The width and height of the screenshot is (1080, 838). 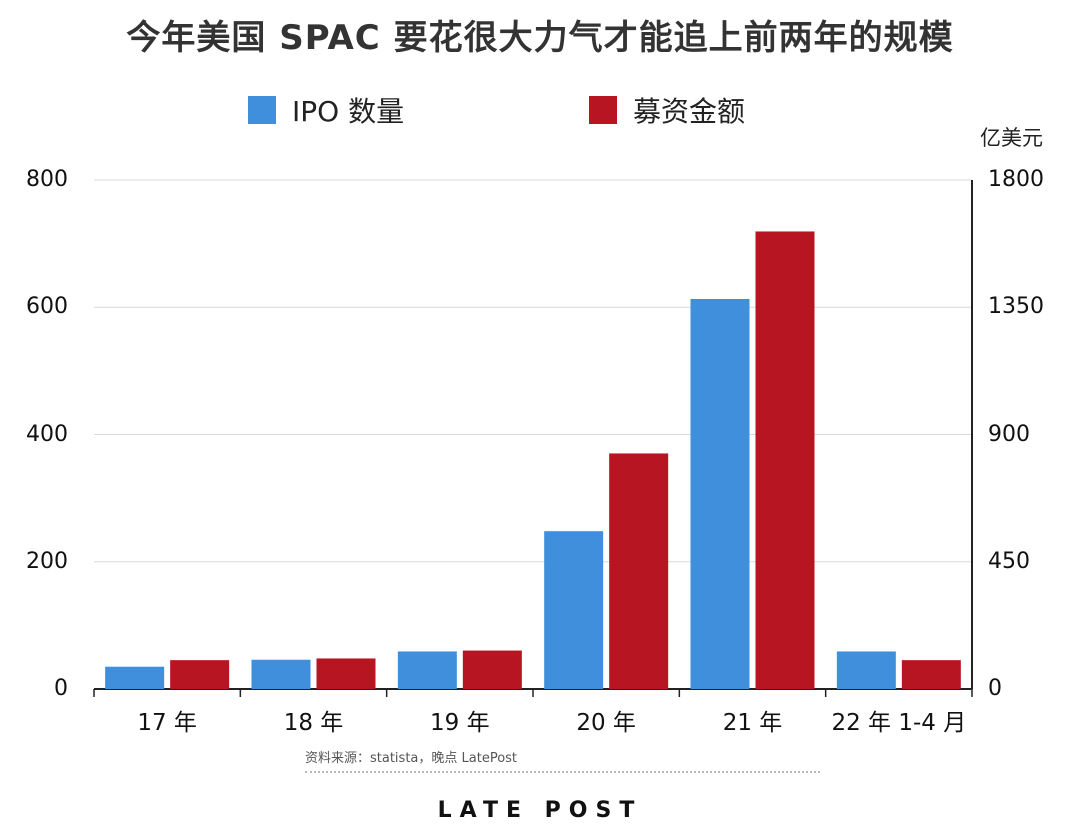 What do you see at coordinates (1009, 561) in the screenshot?
I see `y-right-tick-label: 450` at bounding box center [1009, 561].